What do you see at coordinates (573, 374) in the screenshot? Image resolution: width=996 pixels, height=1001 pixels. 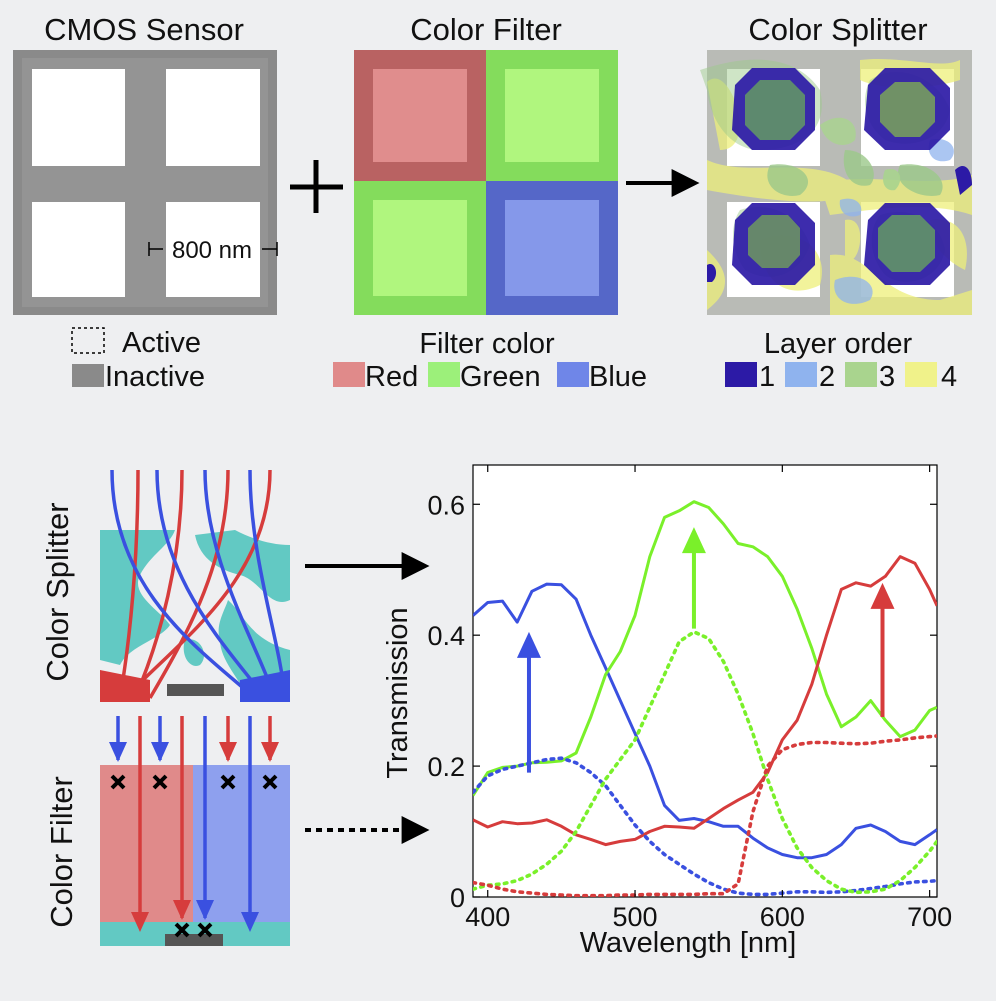 I see `filter-swatch-blue` at bounding box center [573, 374].